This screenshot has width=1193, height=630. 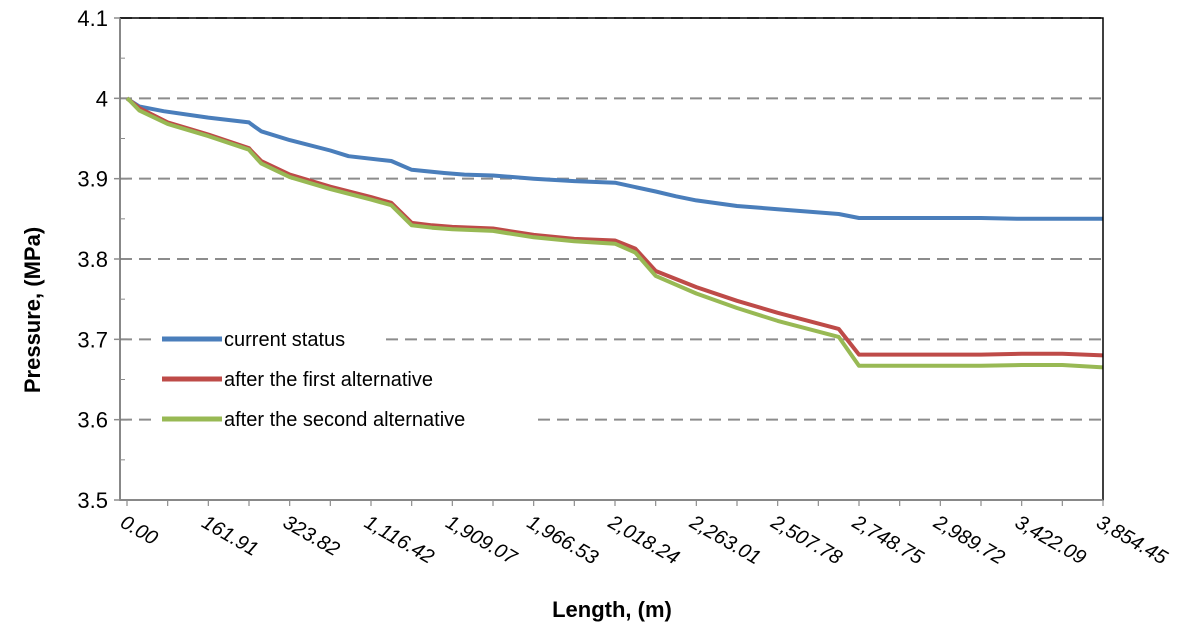 I want to click on legend-label-1: current status, so click(x=284, y=340).